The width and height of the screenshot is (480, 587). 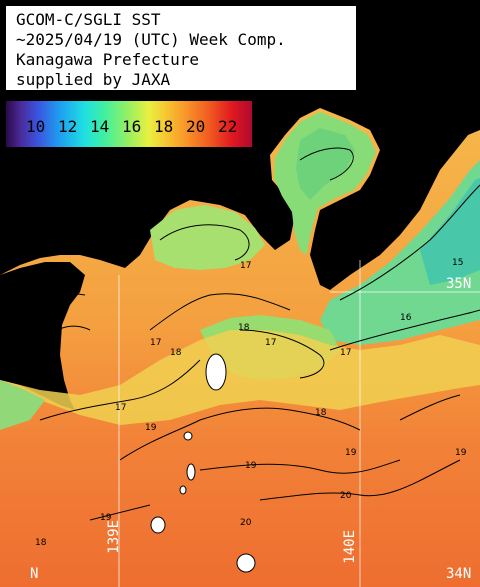 What do you see at coordinates (100, 126) in the screenshot?
I see `legend-label-14: 14` at bounding box center [100, 126].